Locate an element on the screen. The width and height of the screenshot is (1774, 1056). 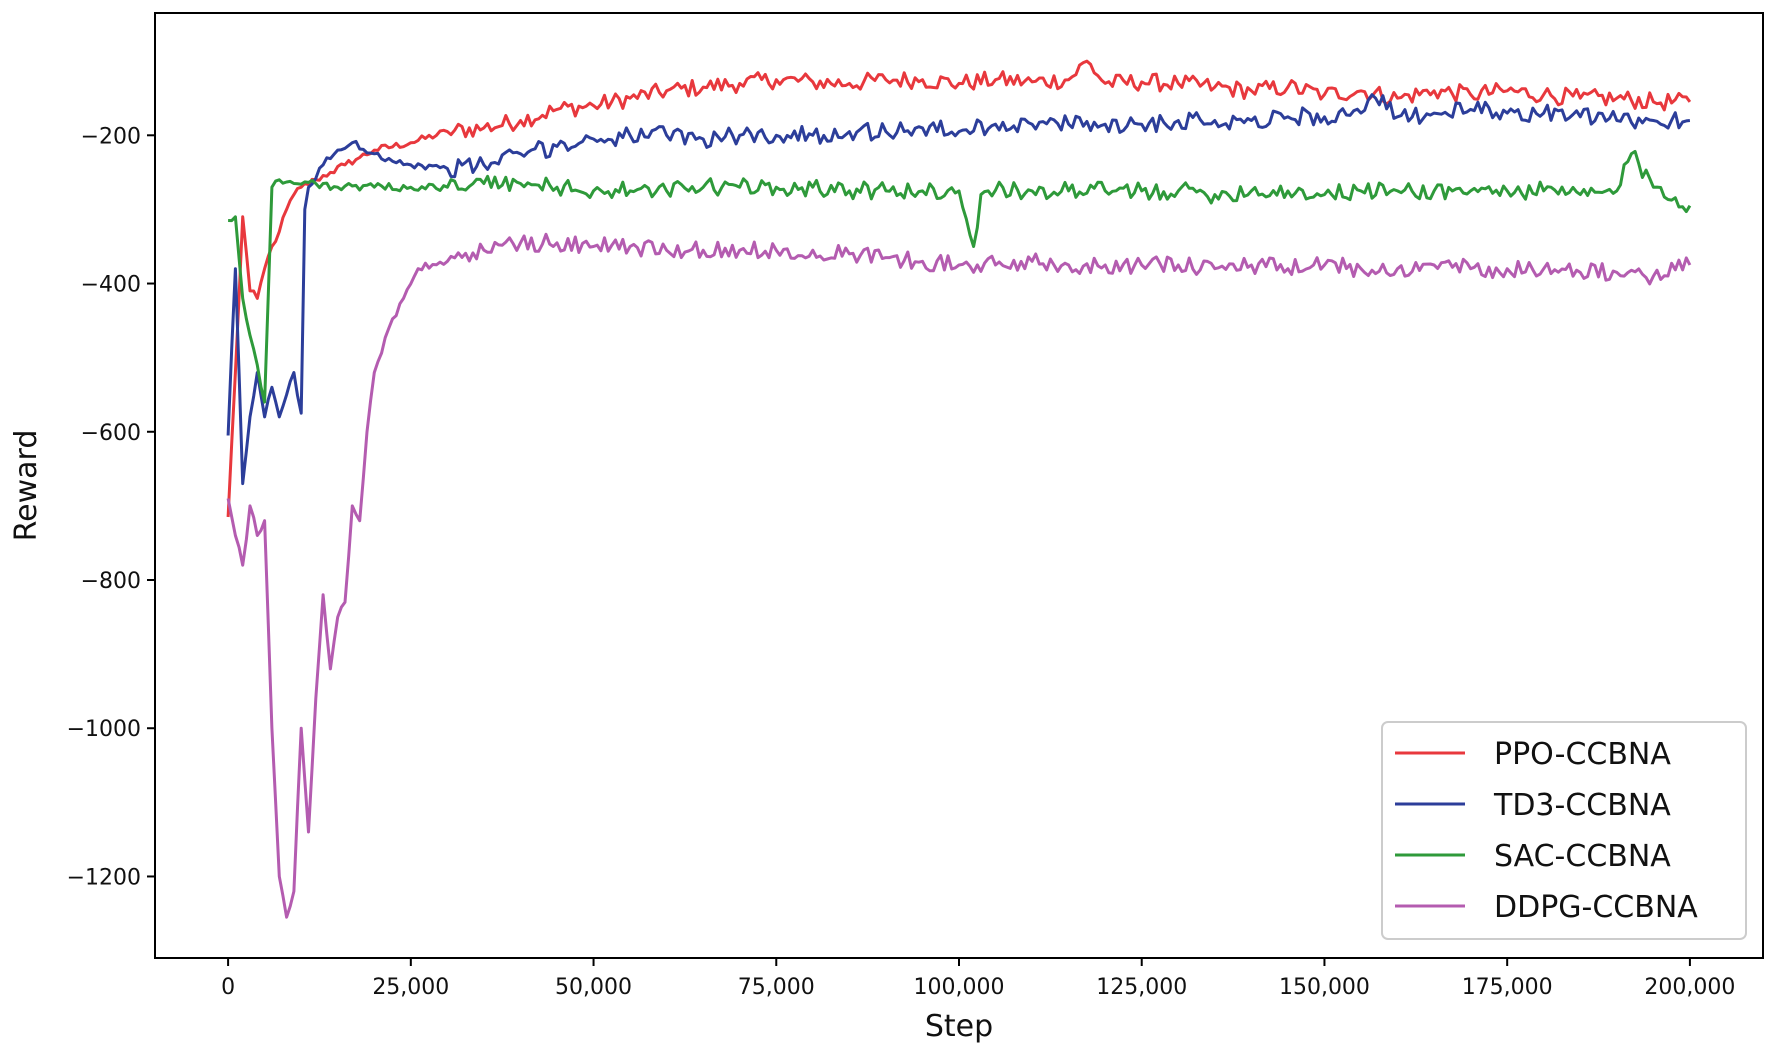
x-tick-label: 0 is located at coordinates (228, 987).